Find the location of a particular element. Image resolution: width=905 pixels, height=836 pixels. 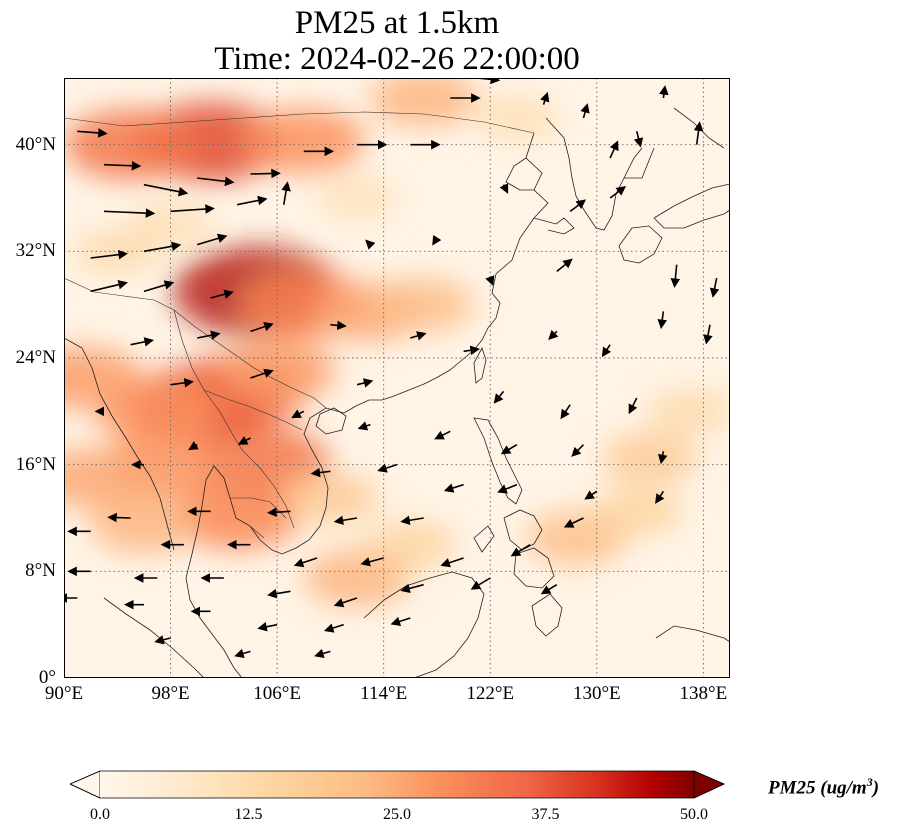

colorbar-tick-label: 37.5 is located at coordinates (545, 814).